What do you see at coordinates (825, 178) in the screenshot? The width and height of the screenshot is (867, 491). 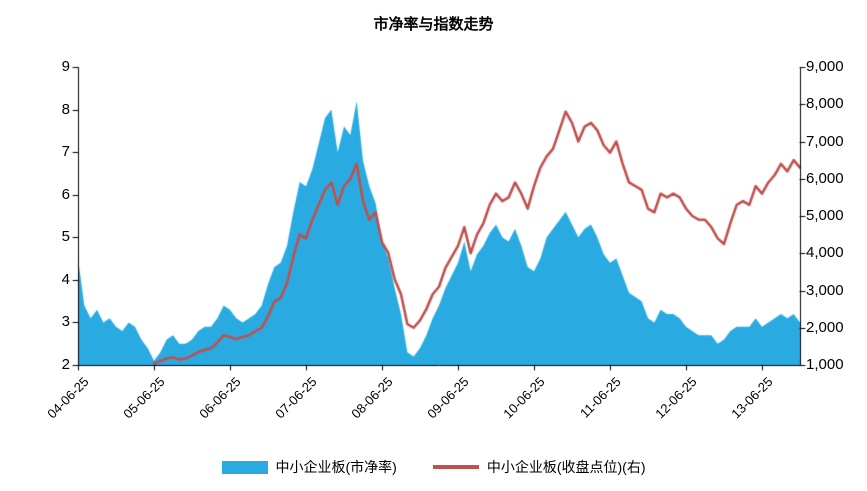 I see `right-axis-tick-label: 6,000` at bounding box center [825, 178].